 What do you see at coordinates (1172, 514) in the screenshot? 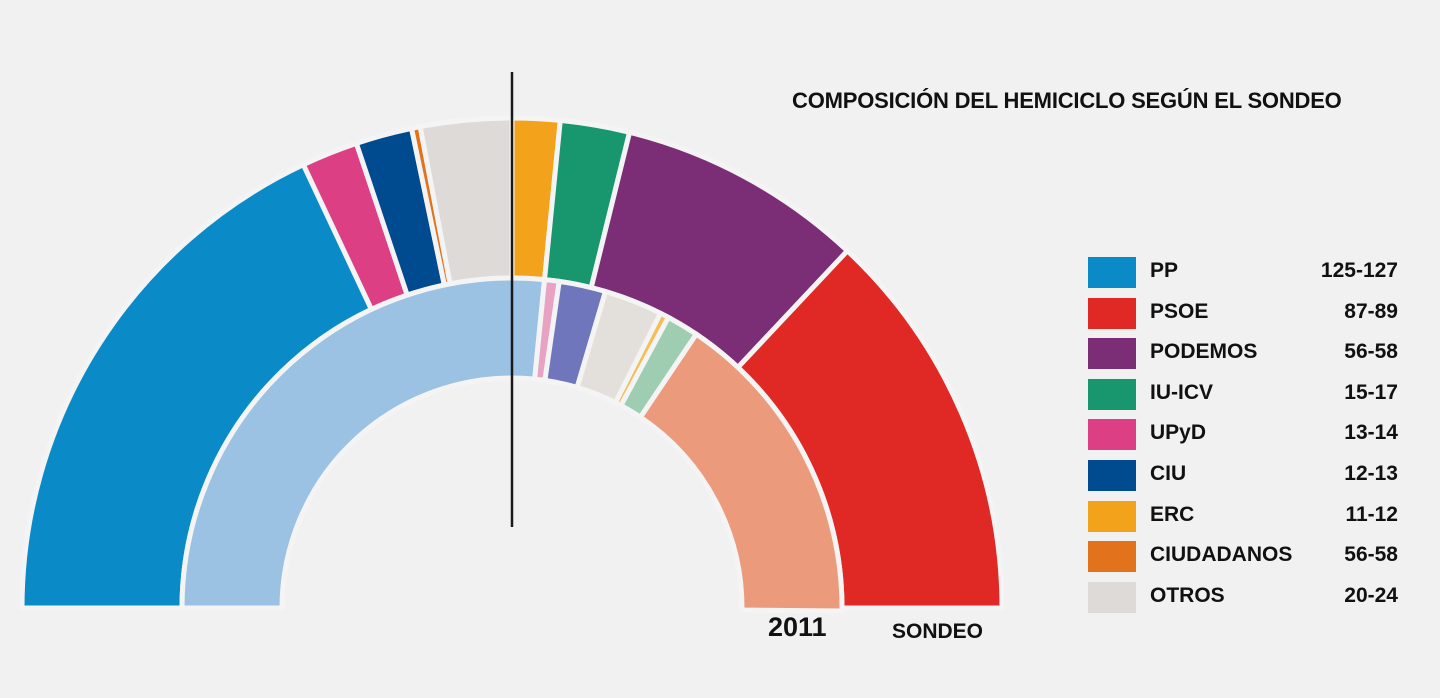
I see `legend-party-name: ERC` at bounding box center [1172, 514].